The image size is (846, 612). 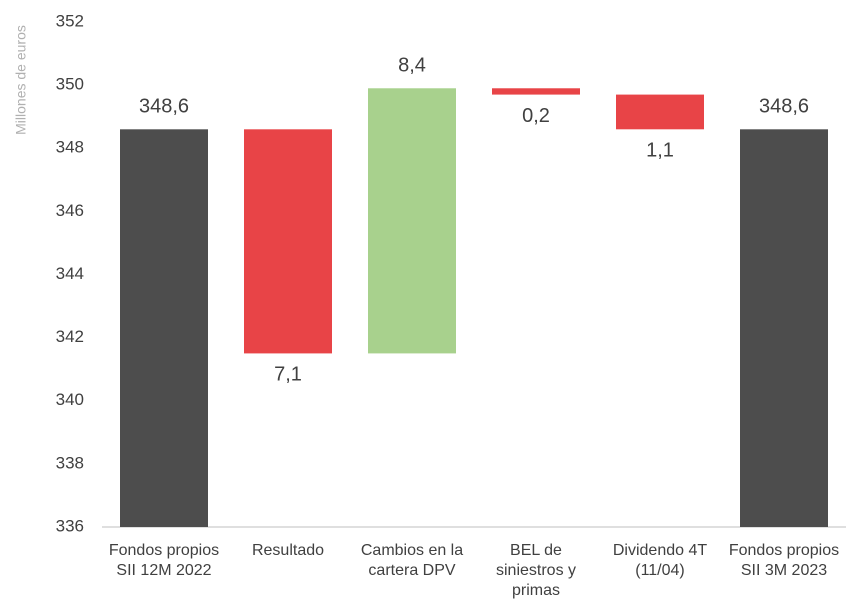 What do you see at coordinates (288, 550) in the screenshot?
I see `x-tick-label: Resultado` at bounding box center [288, 550].